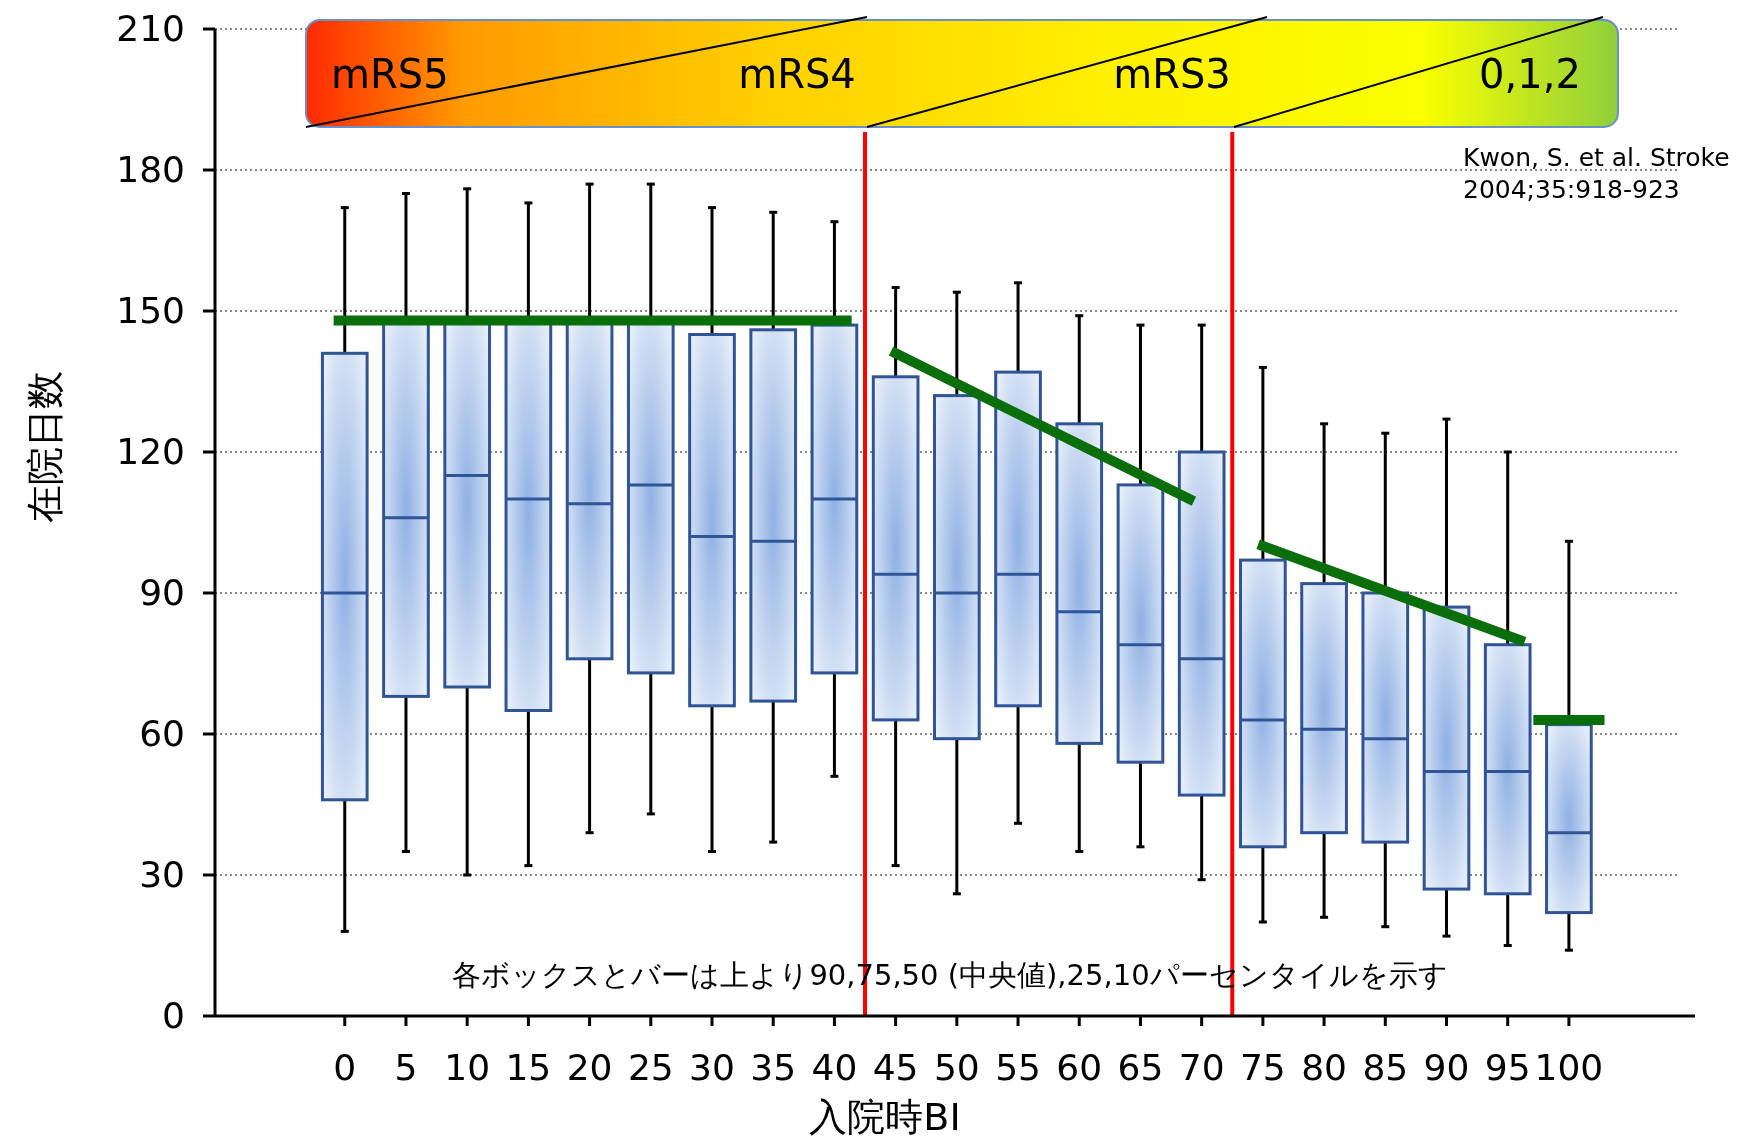 The width and height of the screenshot is (1758, 1141). I want to click on x-tick-label: 60, so click(1079, 1067).